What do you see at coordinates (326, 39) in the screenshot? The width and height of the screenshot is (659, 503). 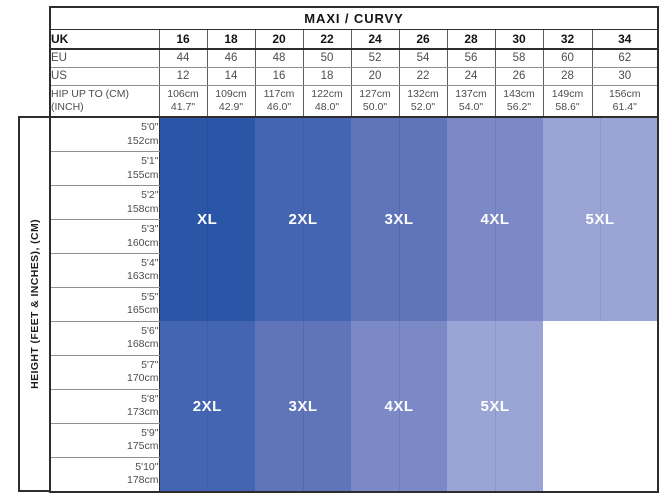 I see `uk-size-cell: 22` at bounding box center [326, 39].